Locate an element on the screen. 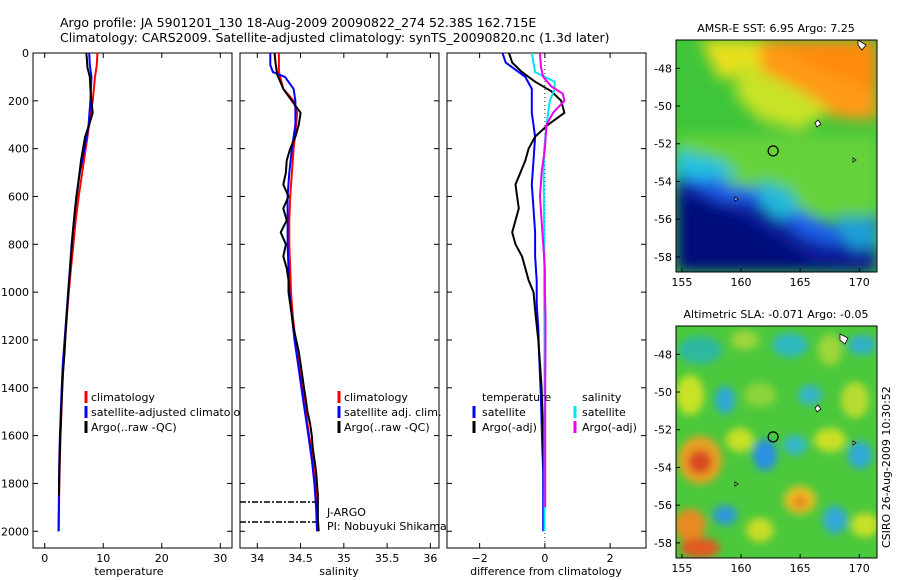 The image size is (900, 580). legend-label-satellite: satellite adj. clim. is located at coordinates (392, 412).